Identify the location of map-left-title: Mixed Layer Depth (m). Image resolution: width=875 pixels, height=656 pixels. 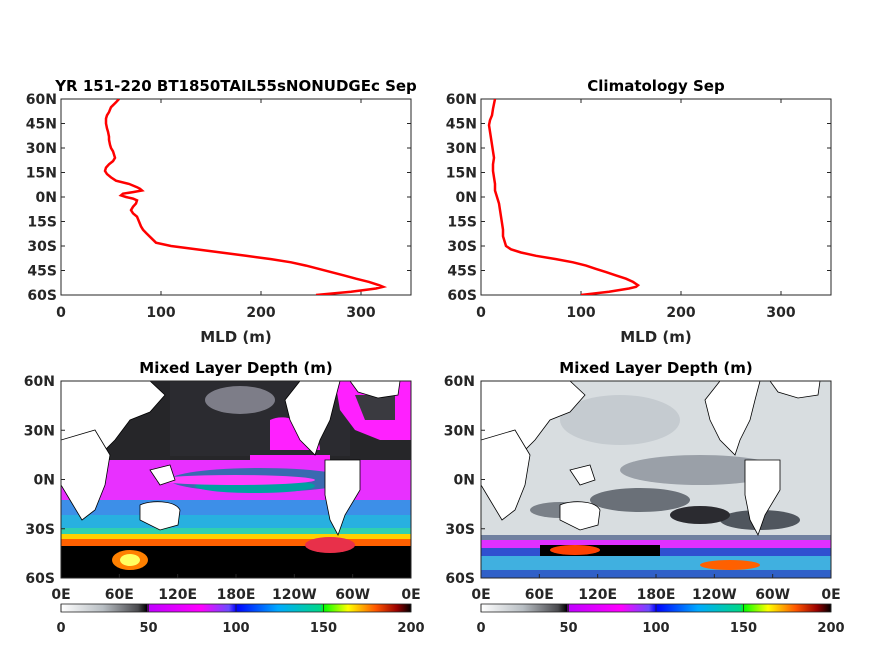
(235, 368).